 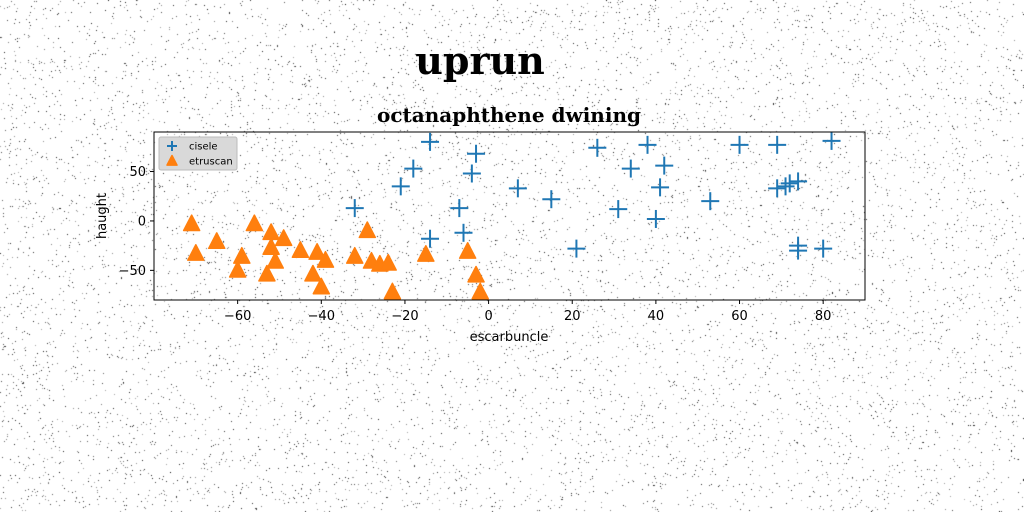 I want to click on chart-title: octanaphthene dwining, so click(x=509, y=115).